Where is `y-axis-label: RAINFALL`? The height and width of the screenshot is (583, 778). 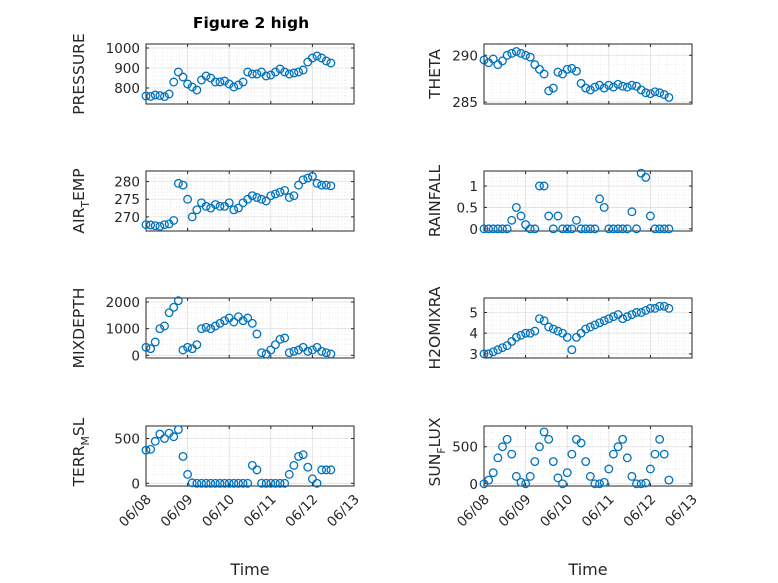 y-axis-label: RAINFALL is located at coordinates (435, 200).